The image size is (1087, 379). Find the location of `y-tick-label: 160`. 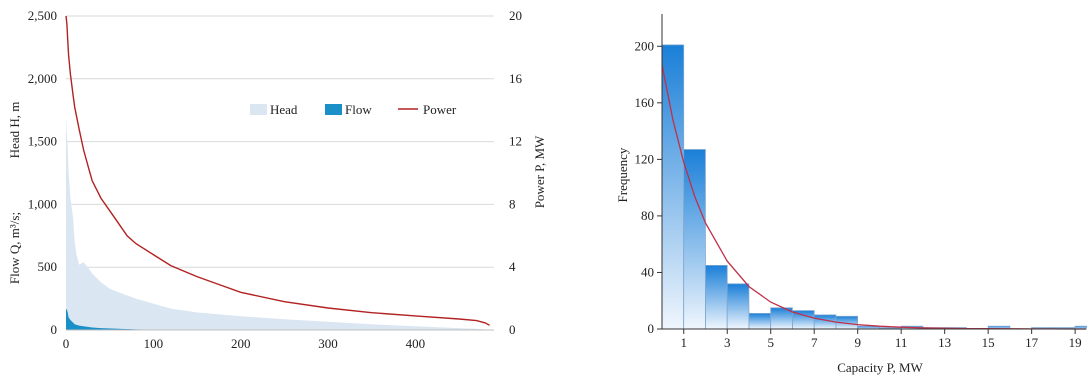

y-tick-label: 160 is located at coordinates (645, 102).